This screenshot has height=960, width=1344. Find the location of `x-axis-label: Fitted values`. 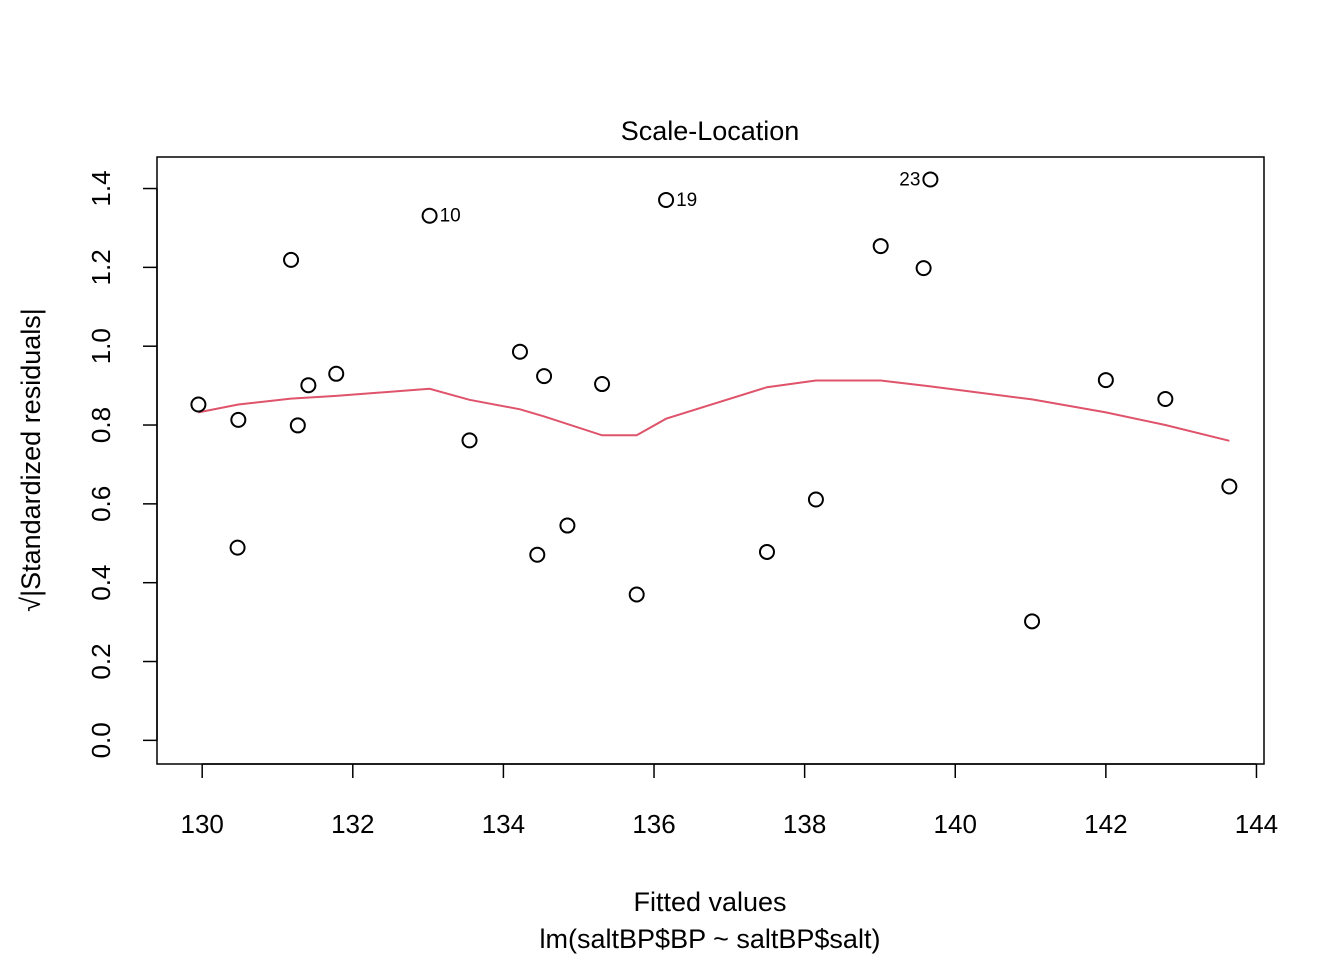

x-axis-label: Fitted values is located at coordinates (709, 902).